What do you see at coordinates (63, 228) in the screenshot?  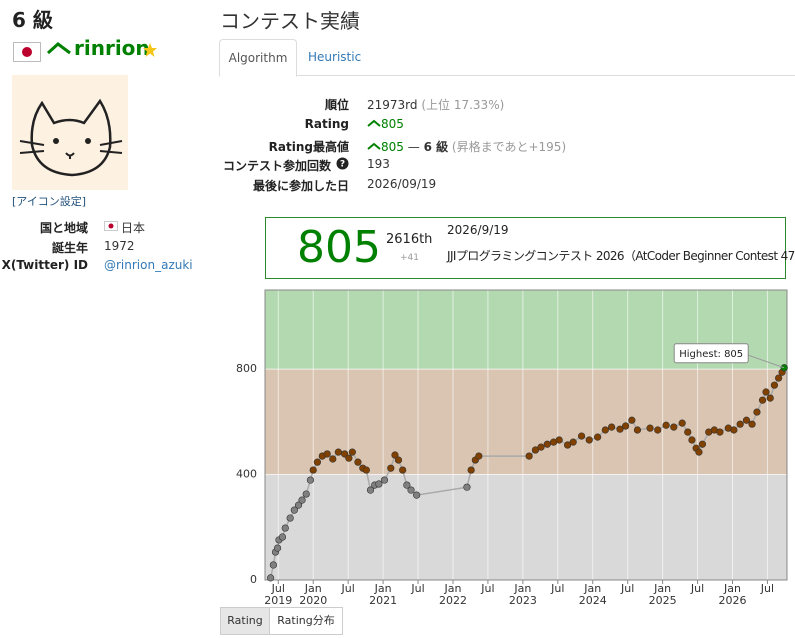 I see `field-label: 国と地域` at bounding box center [63, 228].